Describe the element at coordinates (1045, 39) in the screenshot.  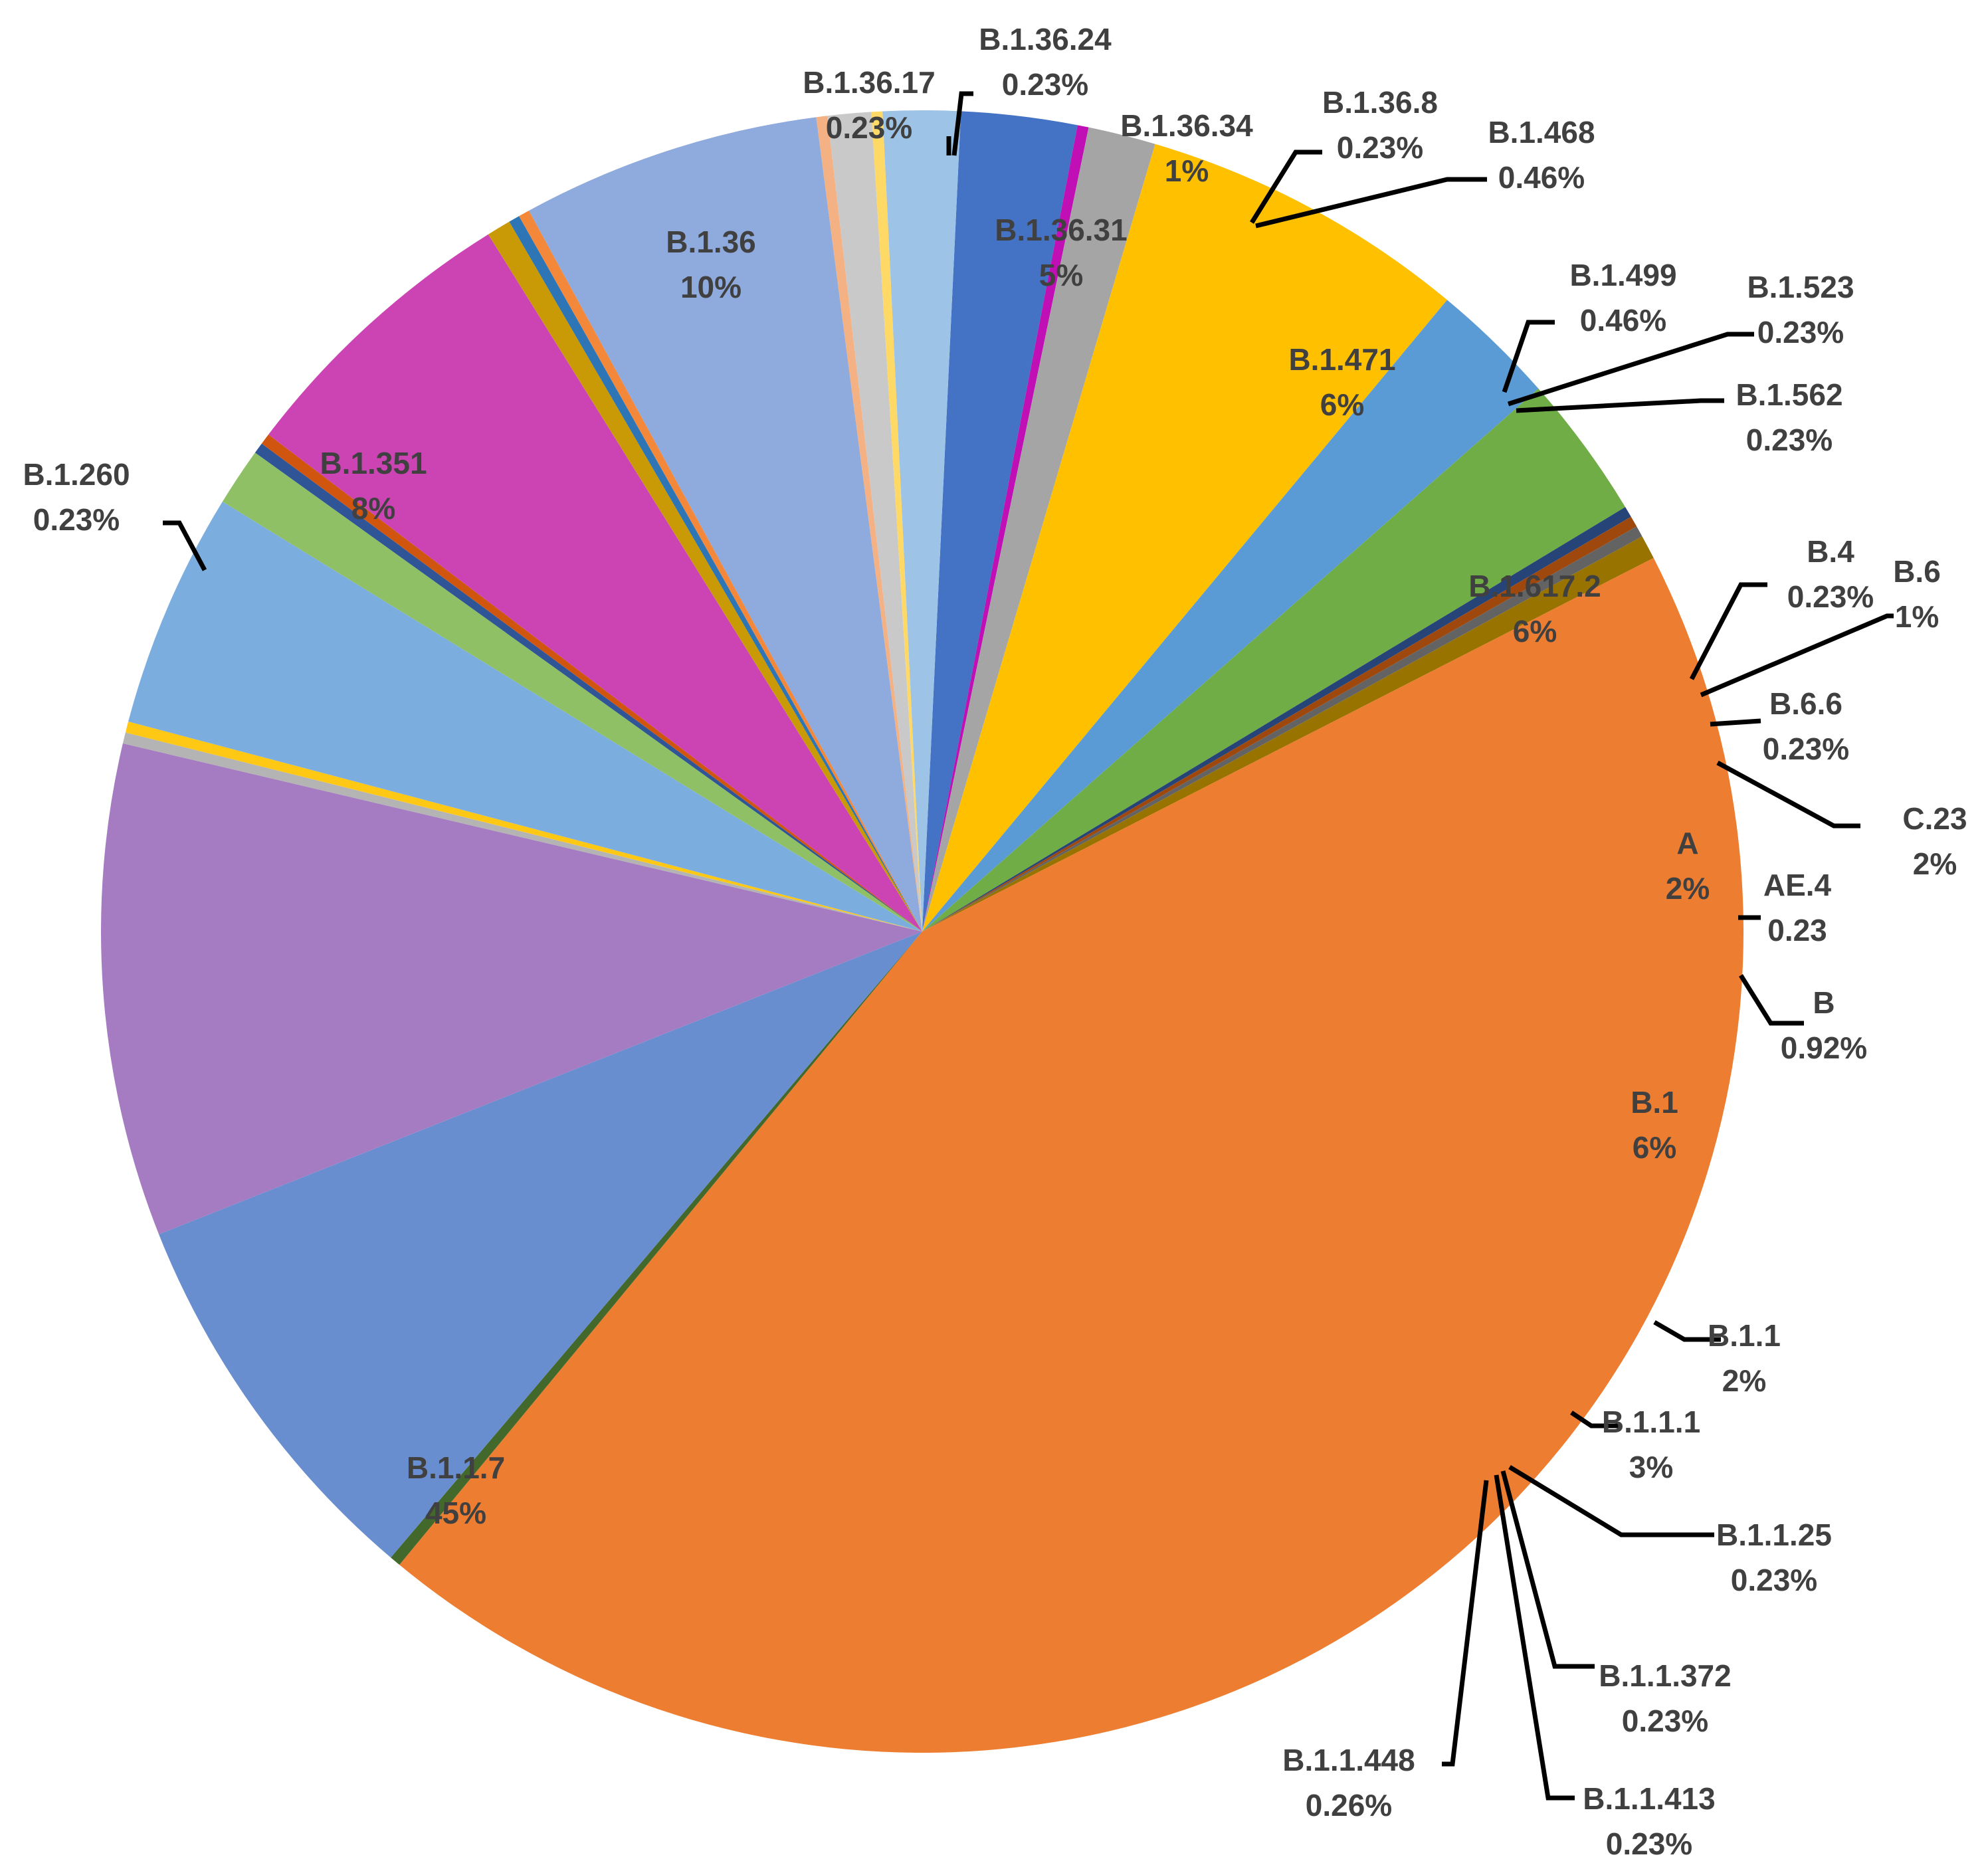
I see `slice-label-b-1-36-24: B.1.36.24` at that location.